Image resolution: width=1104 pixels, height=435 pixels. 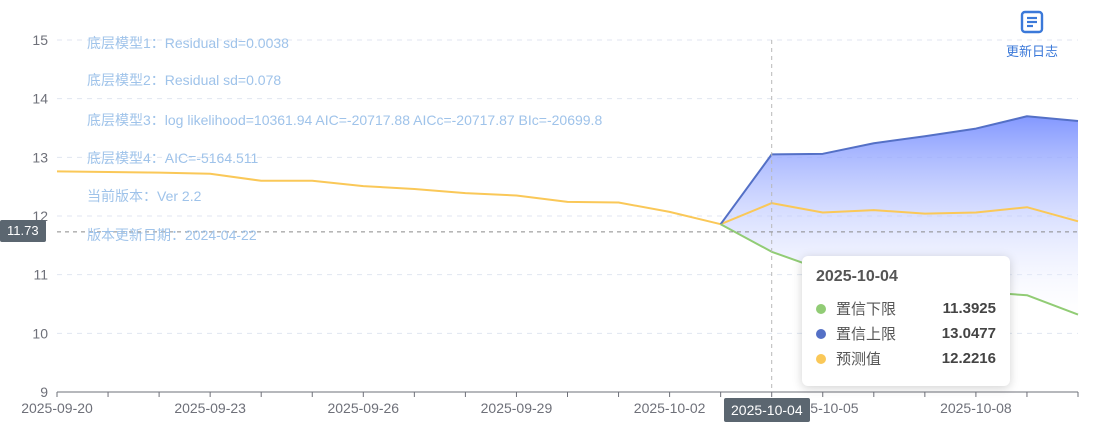 I want to click on changelog-label: 更新日志, so click(x=1031, y=51).